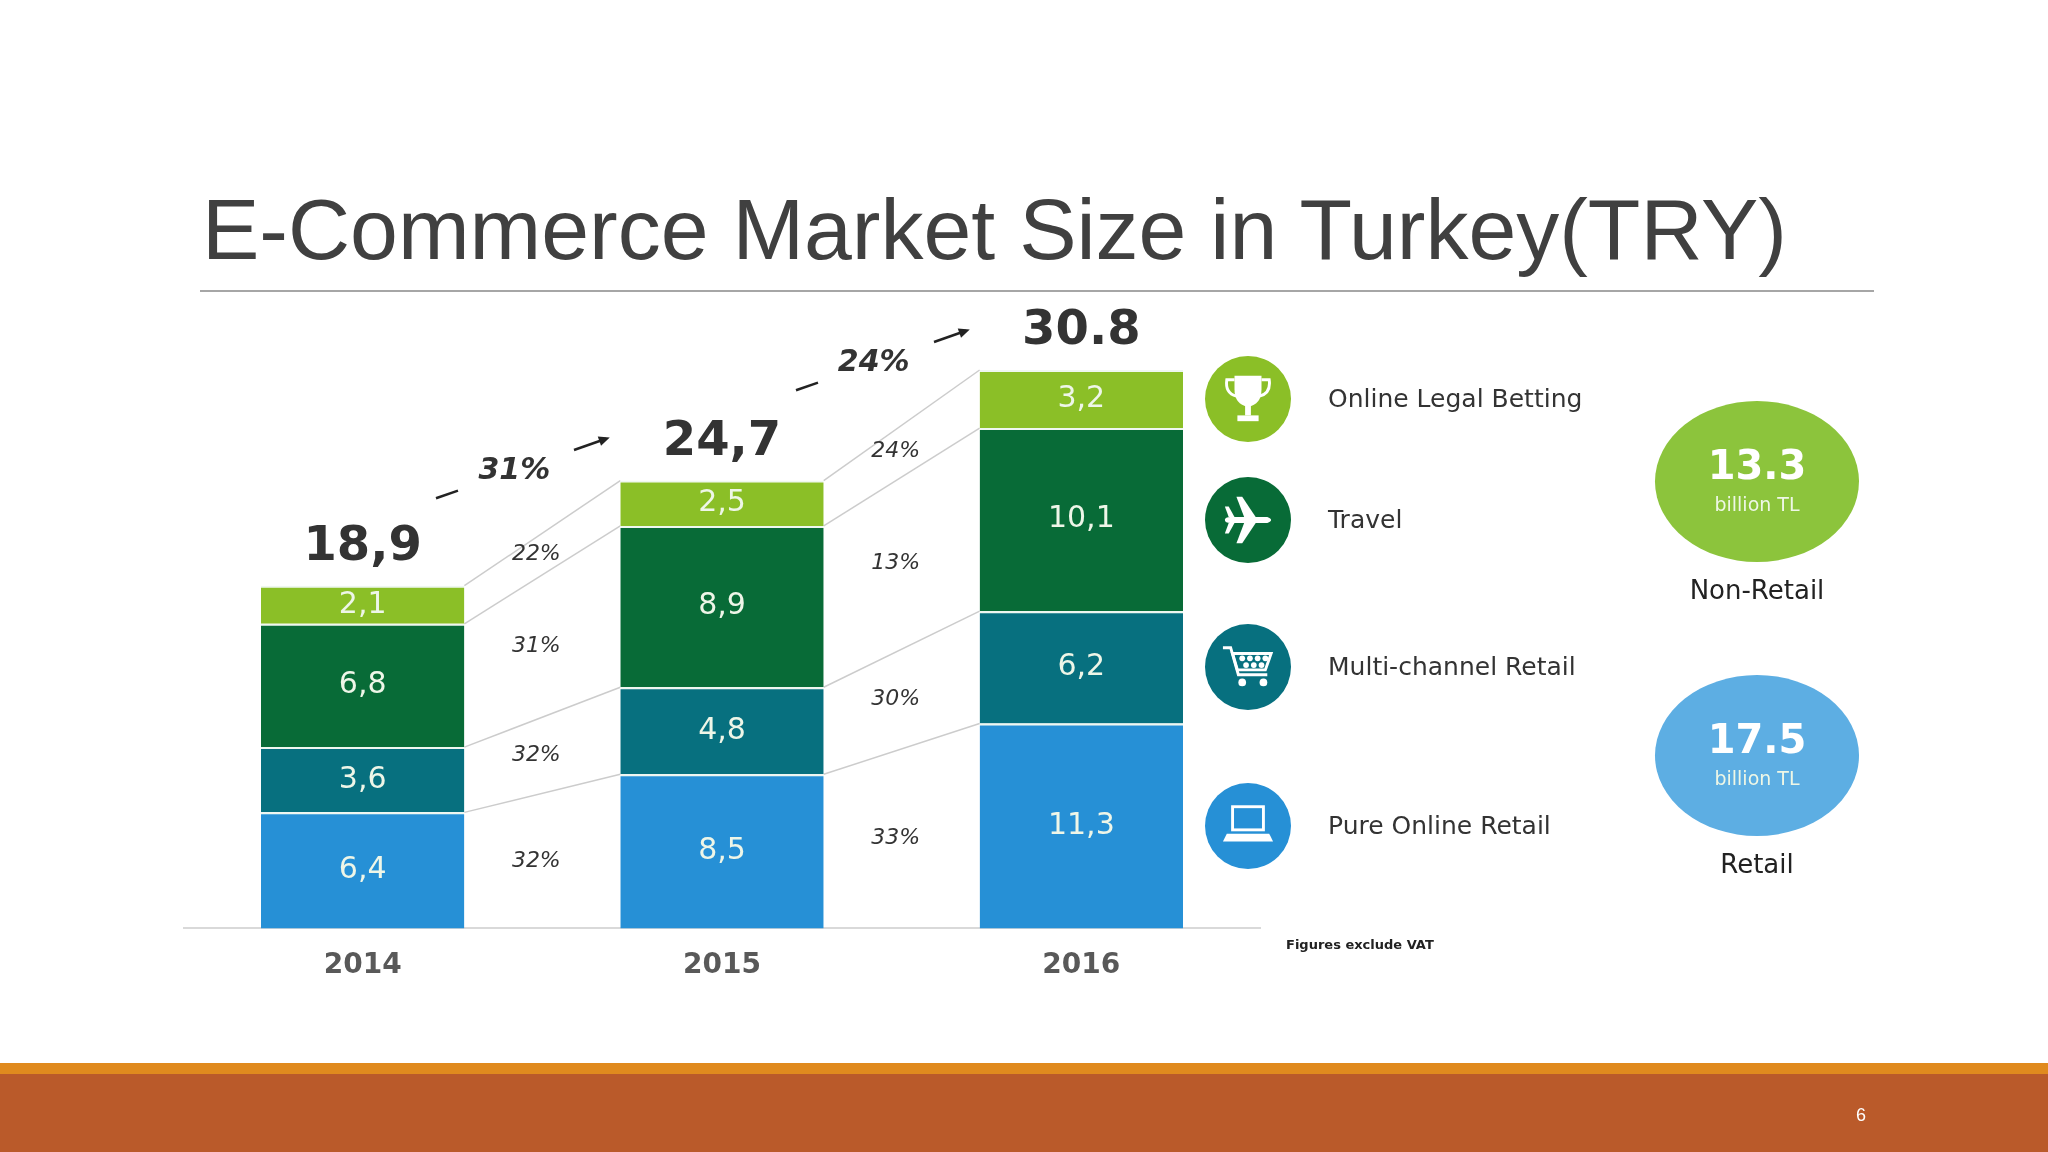 The image size is (2048, 1152). What do you see at coordinates (362, 602) in the screenshot?
I see `data-label: 2,1` at bounding box center [362, 602].